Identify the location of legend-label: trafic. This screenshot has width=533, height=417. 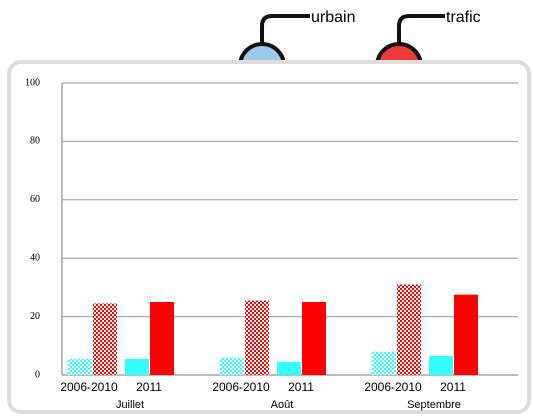
(463, 17).